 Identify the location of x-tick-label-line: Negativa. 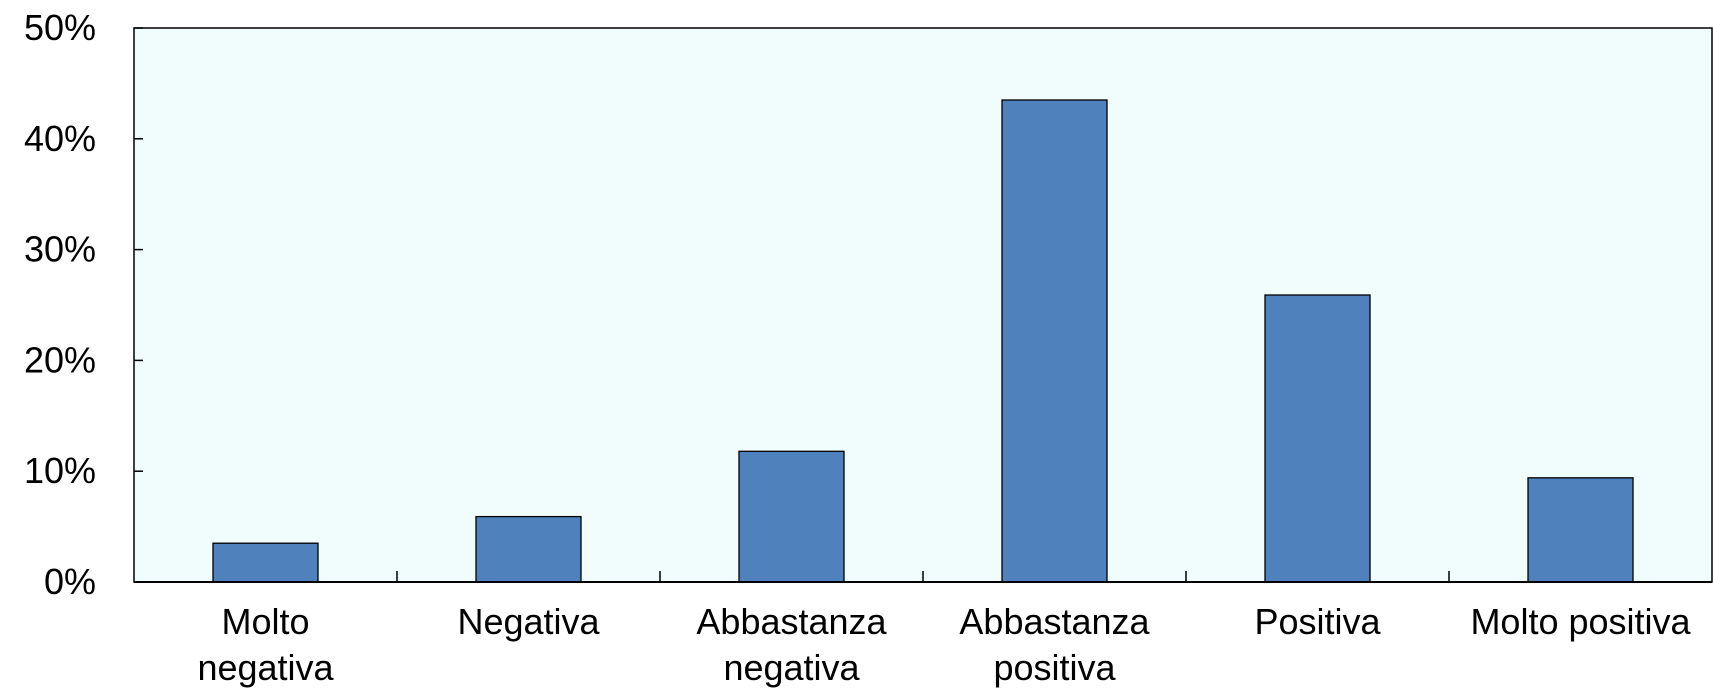
(528, 621).